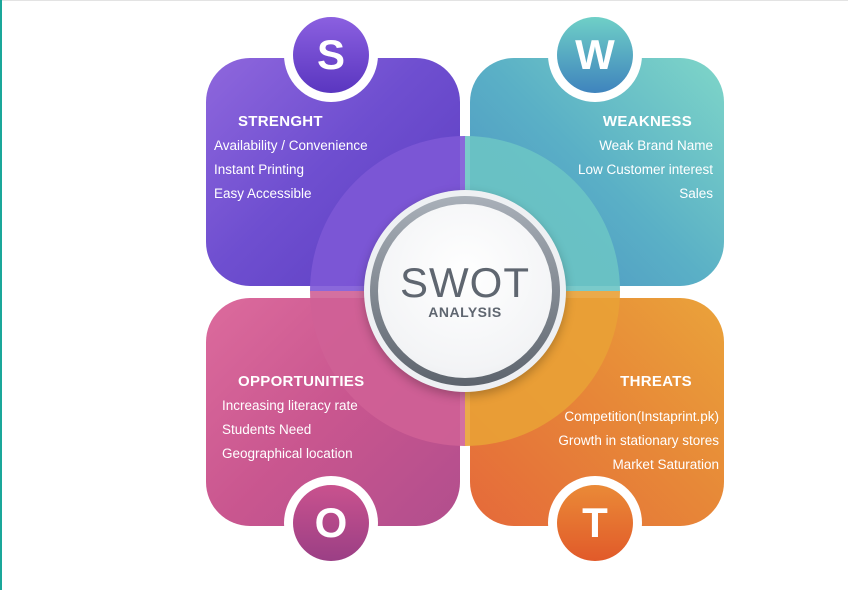 The width and height of the screenshot is (848, 590). I want to click on threats-item: Competition(Instaprint.pk), so click(641, 416).